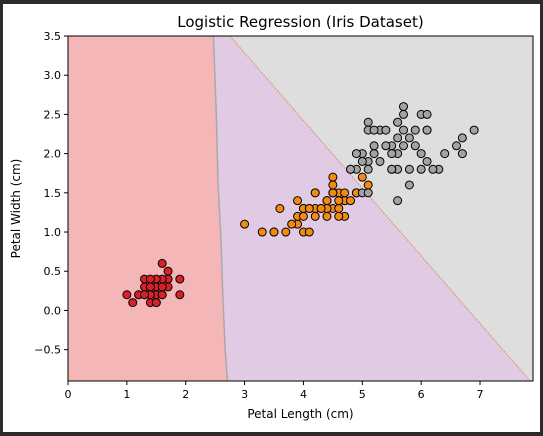  Describe the element at coordinates (421, 394) in the screenshot. I see `x-tick-label: 6` at that location.